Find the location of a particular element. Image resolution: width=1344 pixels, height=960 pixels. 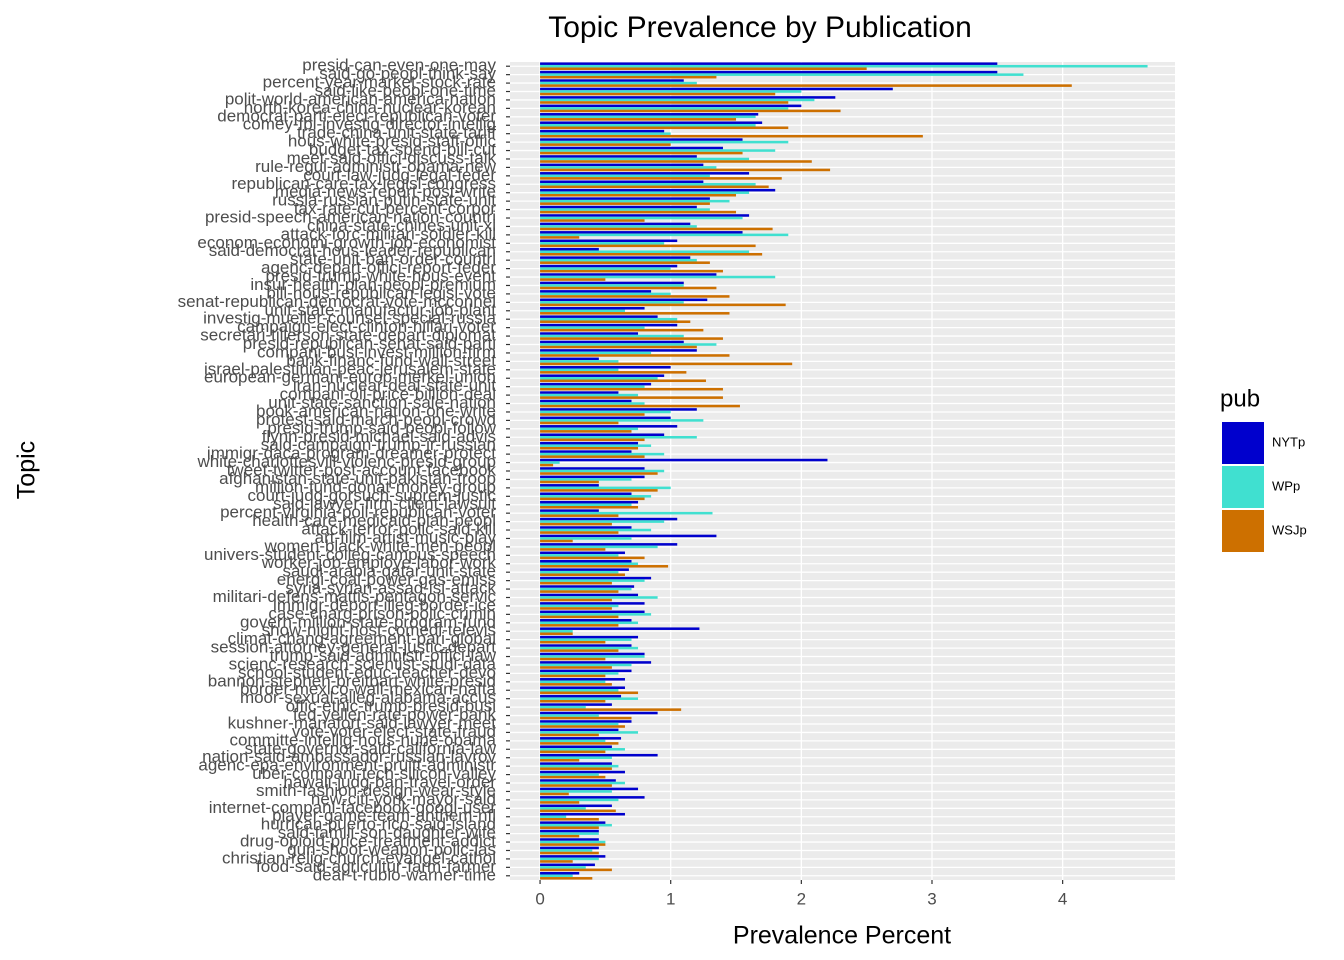

y-tick-label: russia-russian-putin-state-unit is located at coordinates (384, 200).